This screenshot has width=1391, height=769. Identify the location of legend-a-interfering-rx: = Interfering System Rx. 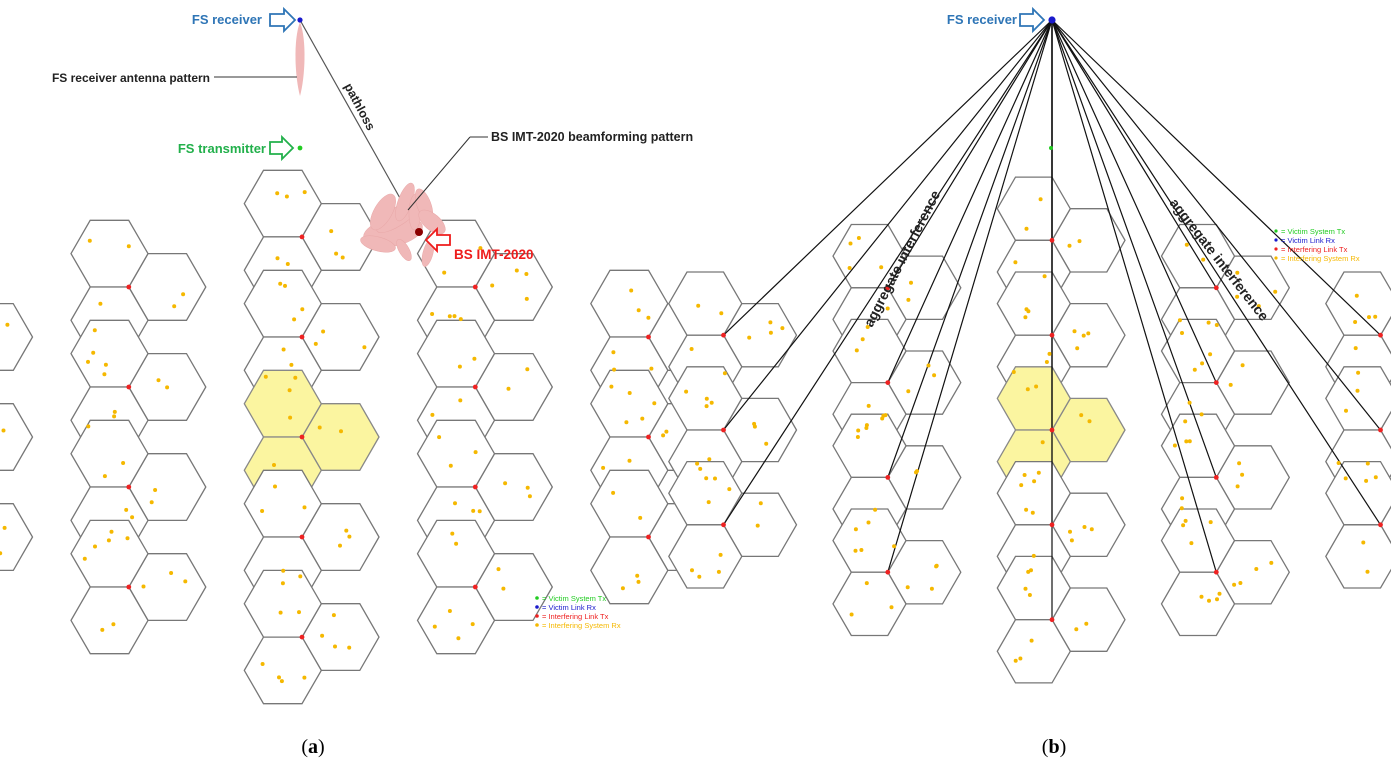
(581, 625).